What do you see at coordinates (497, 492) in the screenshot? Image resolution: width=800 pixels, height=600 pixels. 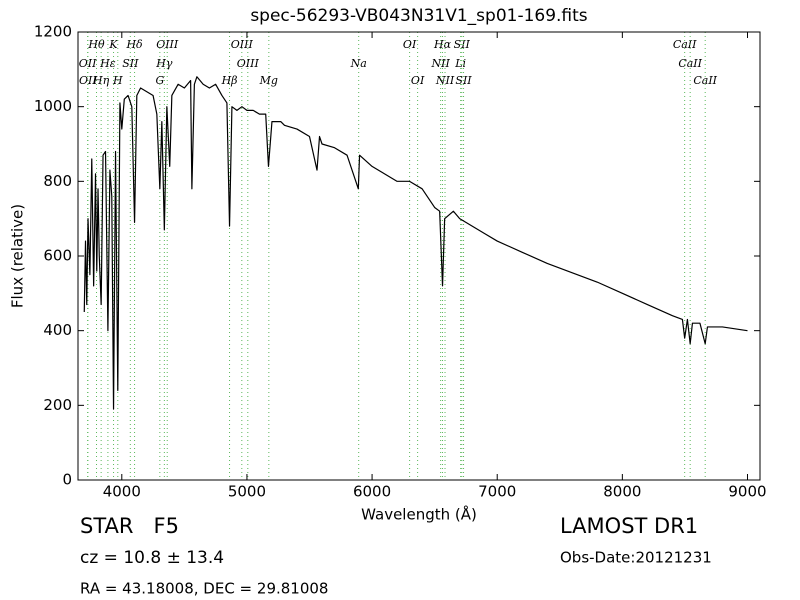 I see `x-tick-label: 7000` at bounding box center [497, 492].